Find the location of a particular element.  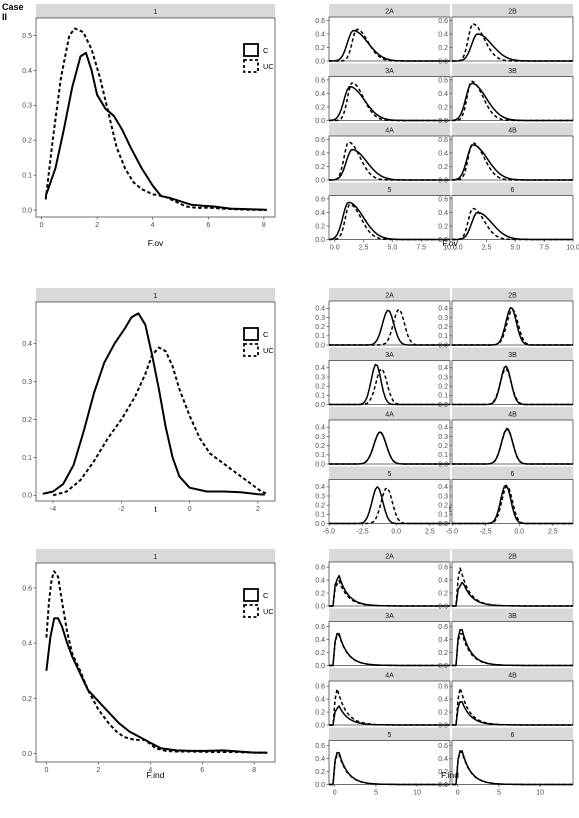

pbig1-xtick-label-3: 2 is located at coordinates (258, 509).